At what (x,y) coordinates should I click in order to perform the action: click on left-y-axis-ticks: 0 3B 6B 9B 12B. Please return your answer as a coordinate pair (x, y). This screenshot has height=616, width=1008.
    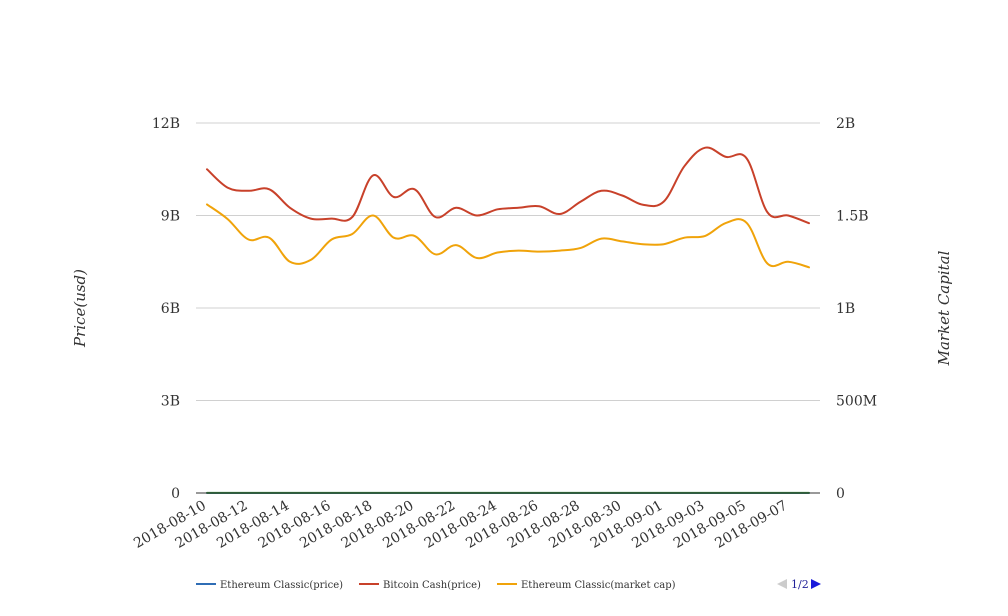
    Looking at the image, I should click on (166, 309).